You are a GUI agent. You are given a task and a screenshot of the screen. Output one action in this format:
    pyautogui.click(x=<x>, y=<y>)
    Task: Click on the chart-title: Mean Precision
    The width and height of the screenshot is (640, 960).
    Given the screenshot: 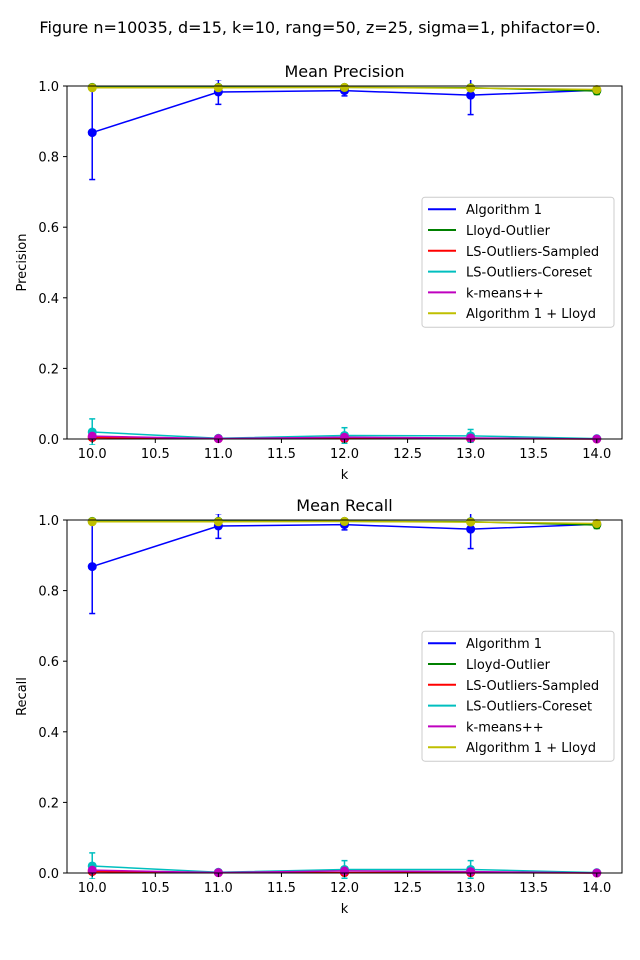 What is the action you would take?
    pyautogui.click(x=344, y=71)
    